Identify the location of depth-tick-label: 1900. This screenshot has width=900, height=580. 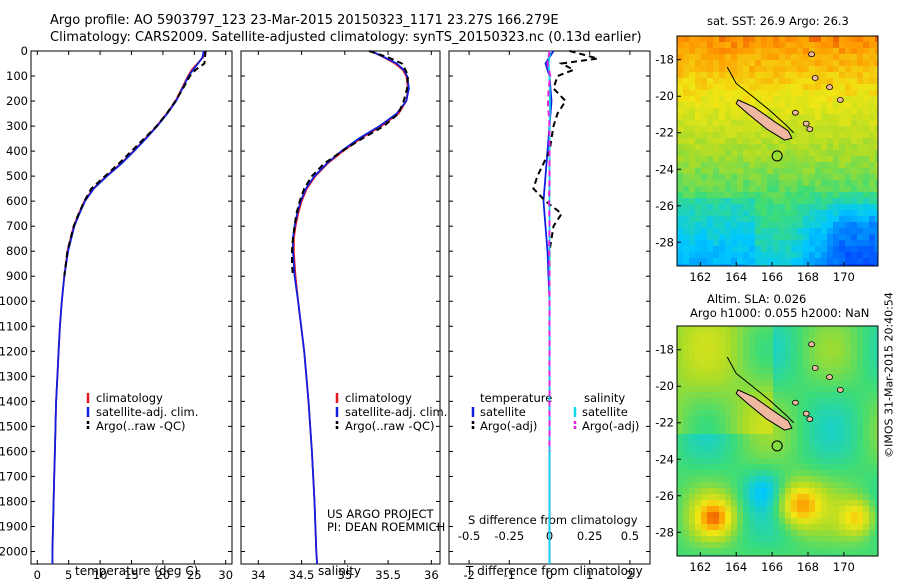
(14, 526).